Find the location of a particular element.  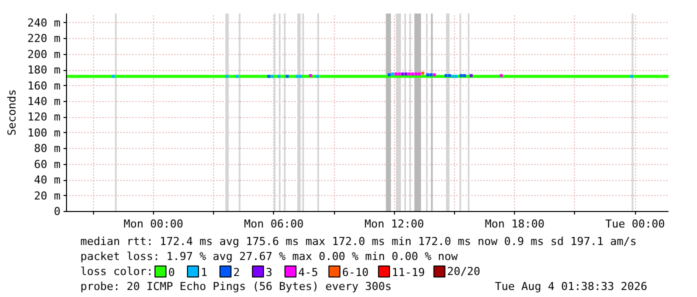

y-tick-label: 200 m is located at coordinates (44, 54).